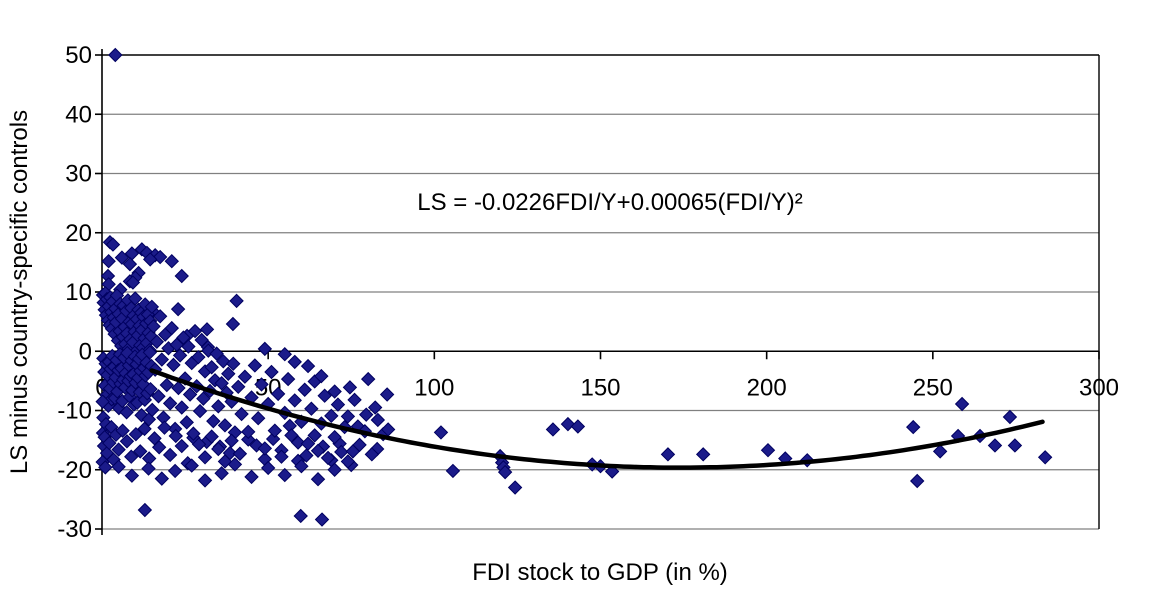  I want to click on x-tick-label: 100, so click(434, 387).